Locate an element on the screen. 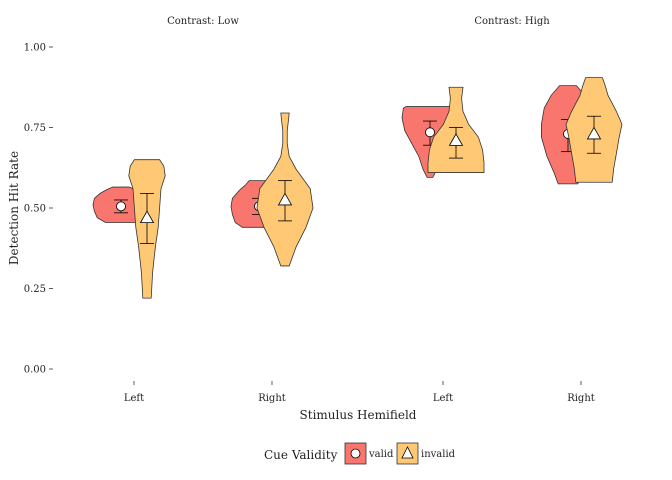 The height and width of the screenshot is (480, 672). legend: Cue Validity valid invalid is located at coordinates (360, 453).